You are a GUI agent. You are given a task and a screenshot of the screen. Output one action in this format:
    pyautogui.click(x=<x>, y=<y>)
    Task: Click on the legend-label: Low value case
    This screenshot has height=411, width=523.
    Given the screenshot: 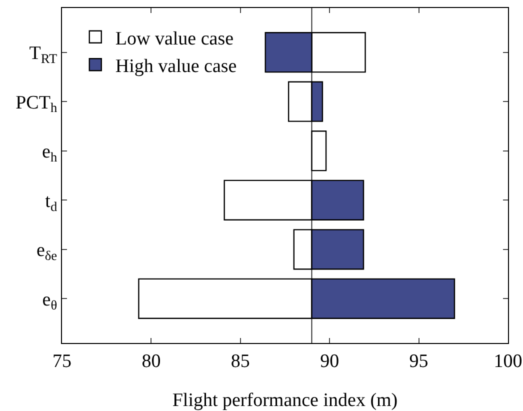 What is the action you would take?
    pyautogui.click(x=174, y=39)
    